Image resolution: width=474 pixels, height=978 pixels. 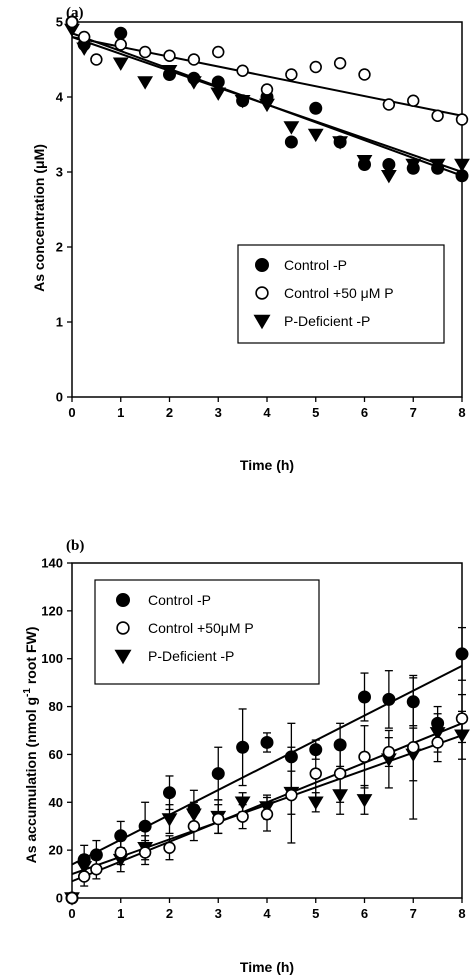 What do you see at coordinates (59, 397) in the screenshot?
I see `panel-a-y-tick-label: 0` at bounding box center [59, 397].